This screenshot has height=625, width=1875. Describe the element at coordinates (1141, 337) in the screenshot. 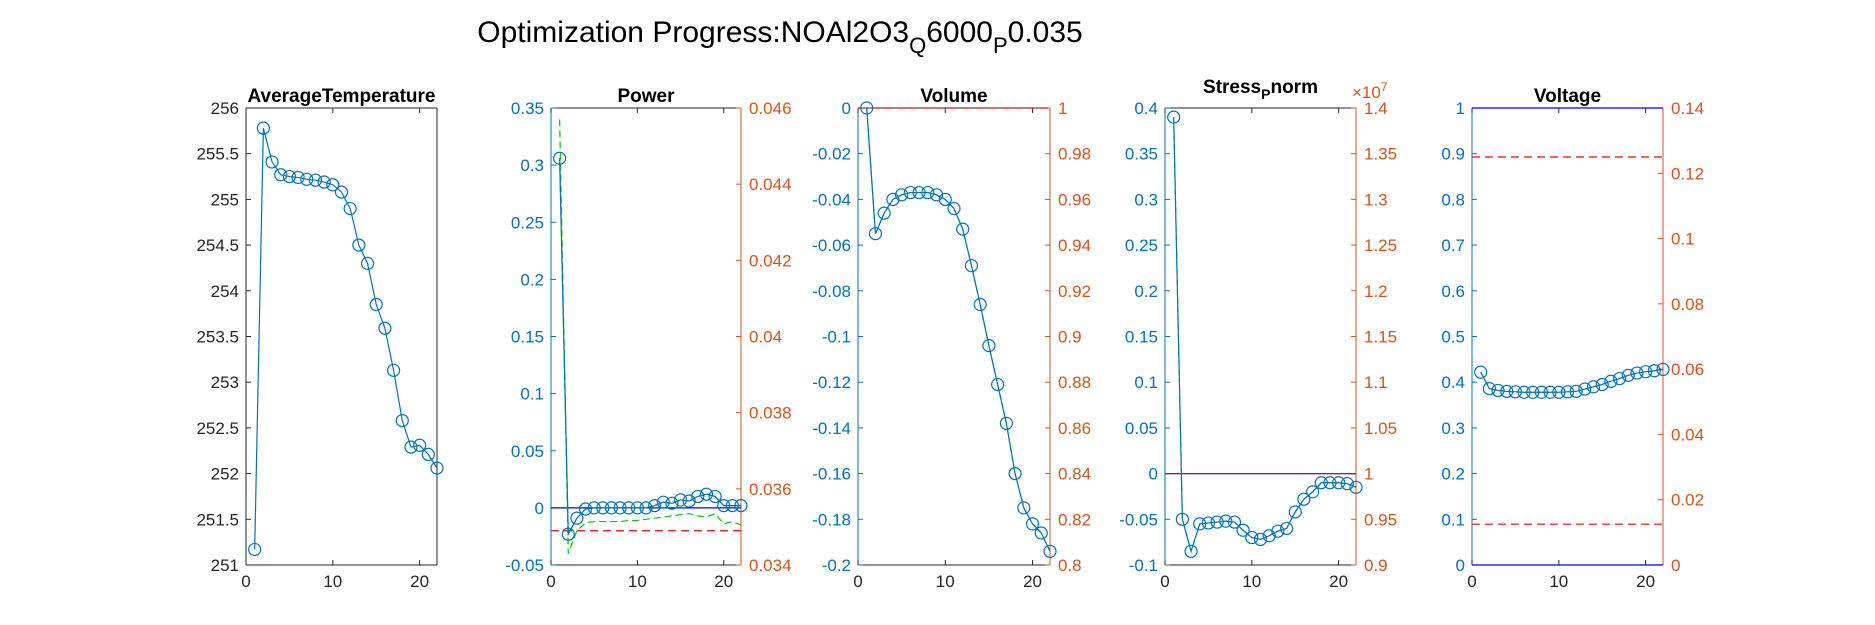

I see `y-tick-label: 0.15` at that location.